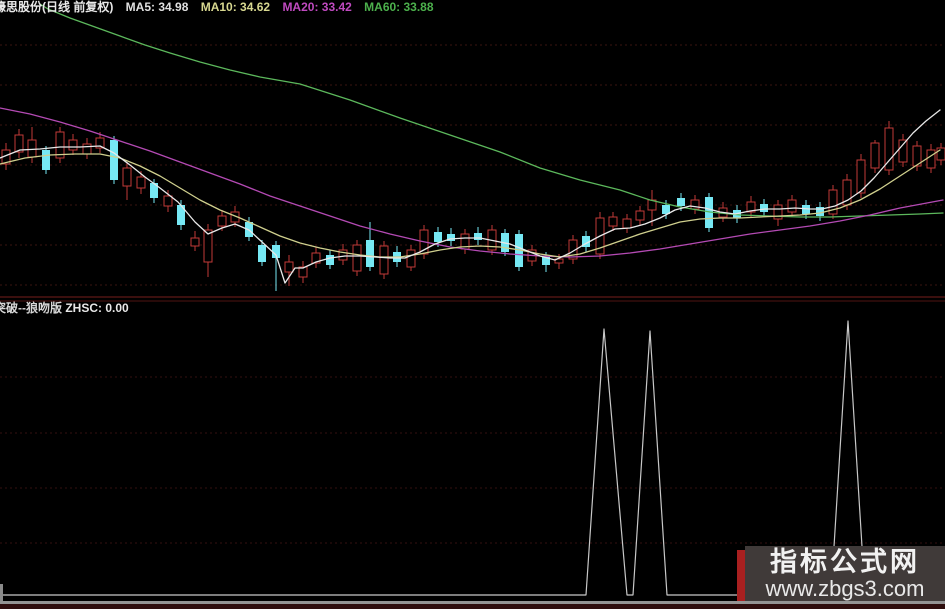 The width and height of the screenshot is (945, 609). I want to click on watermark-accent-bar, so click(741, 575).